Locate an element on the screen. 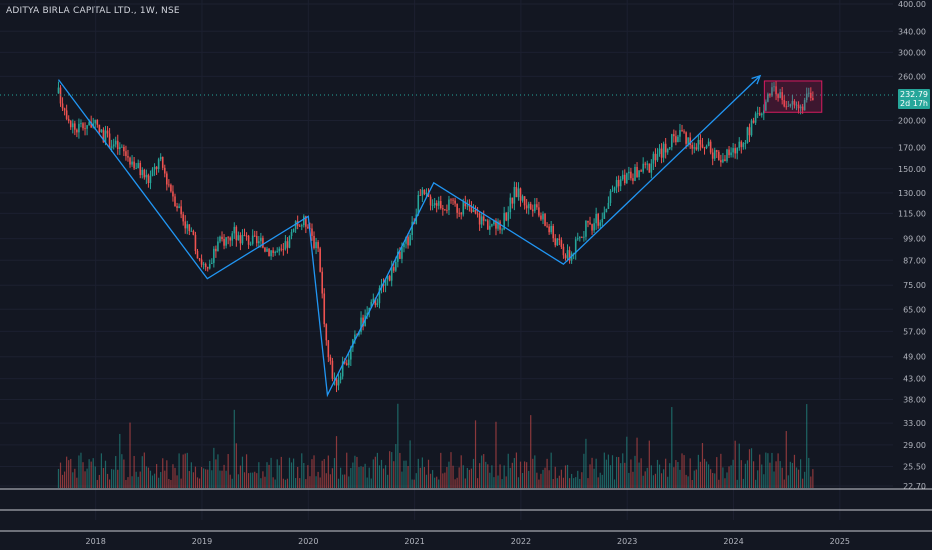 This screenshot has height=550, width=932. pane-separators is located at coordinates (466, 510).